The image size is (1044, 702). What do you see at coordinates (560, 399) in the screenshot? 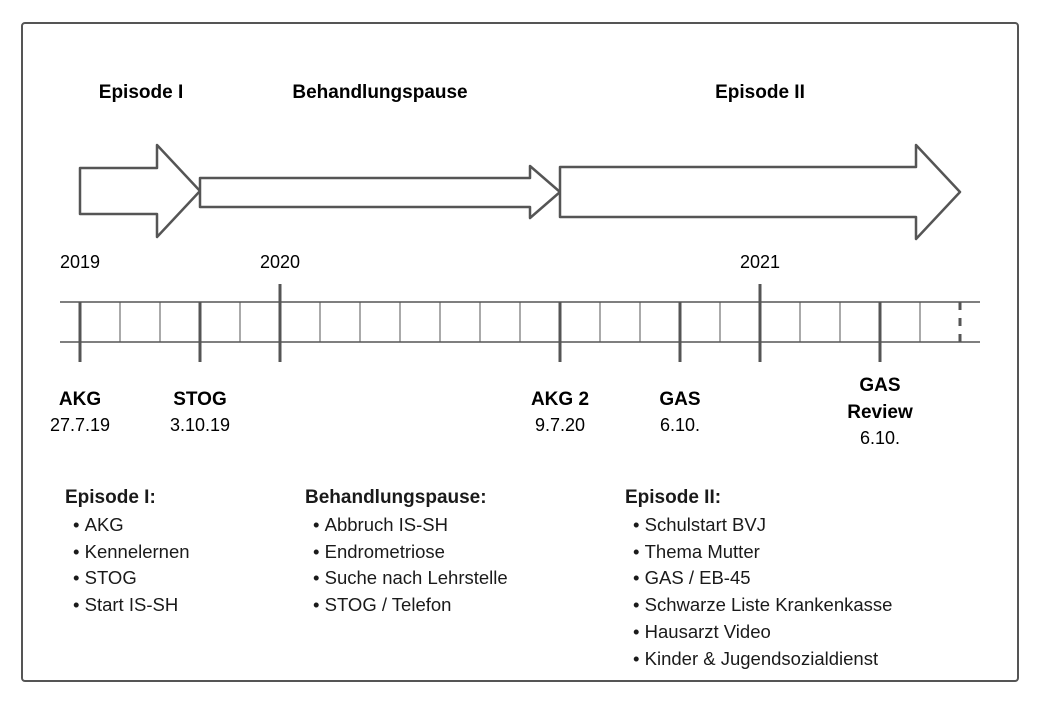
I see `milestone-name-akg-2: AKG 2` at bounding box center [560, 399].